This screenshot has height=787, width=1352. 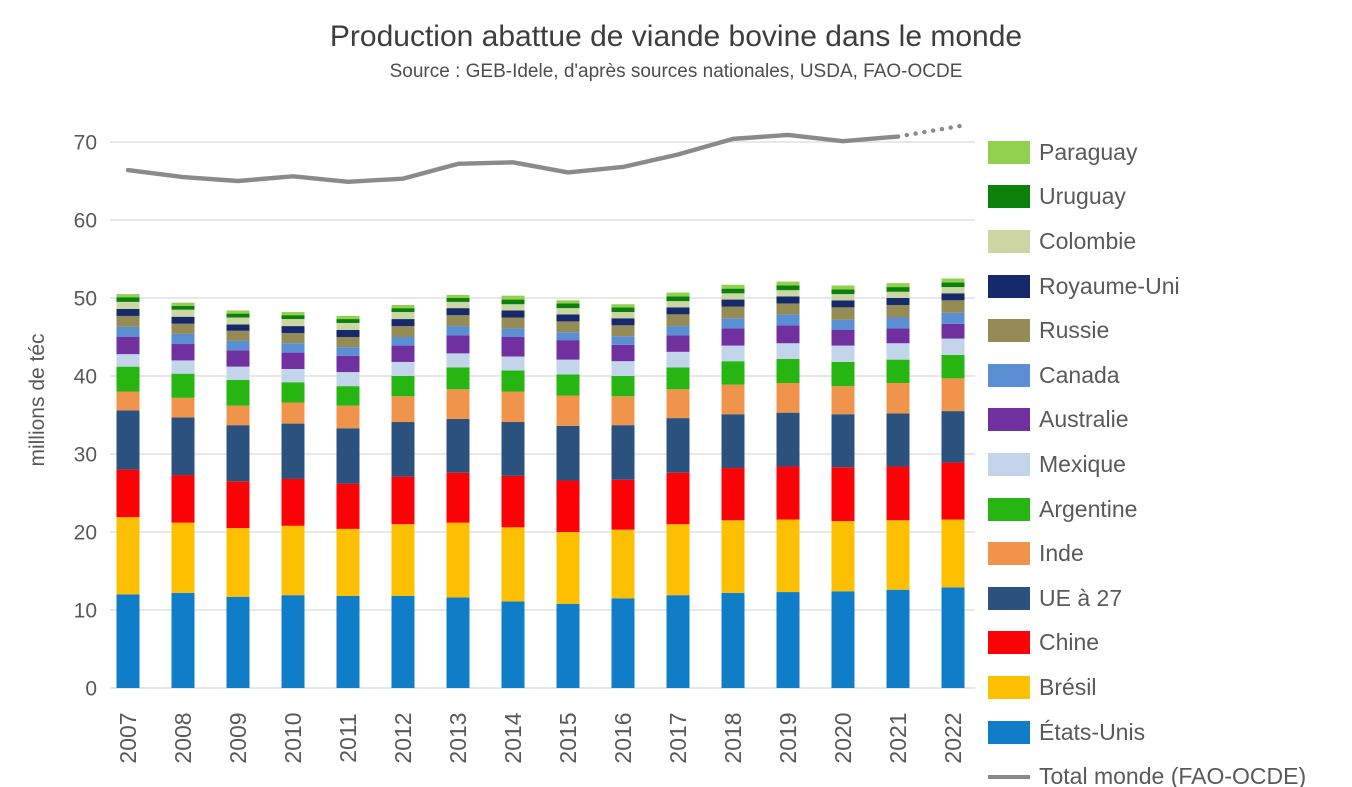 I want to click on legend-line-icon, so click(x=1009, y=776).